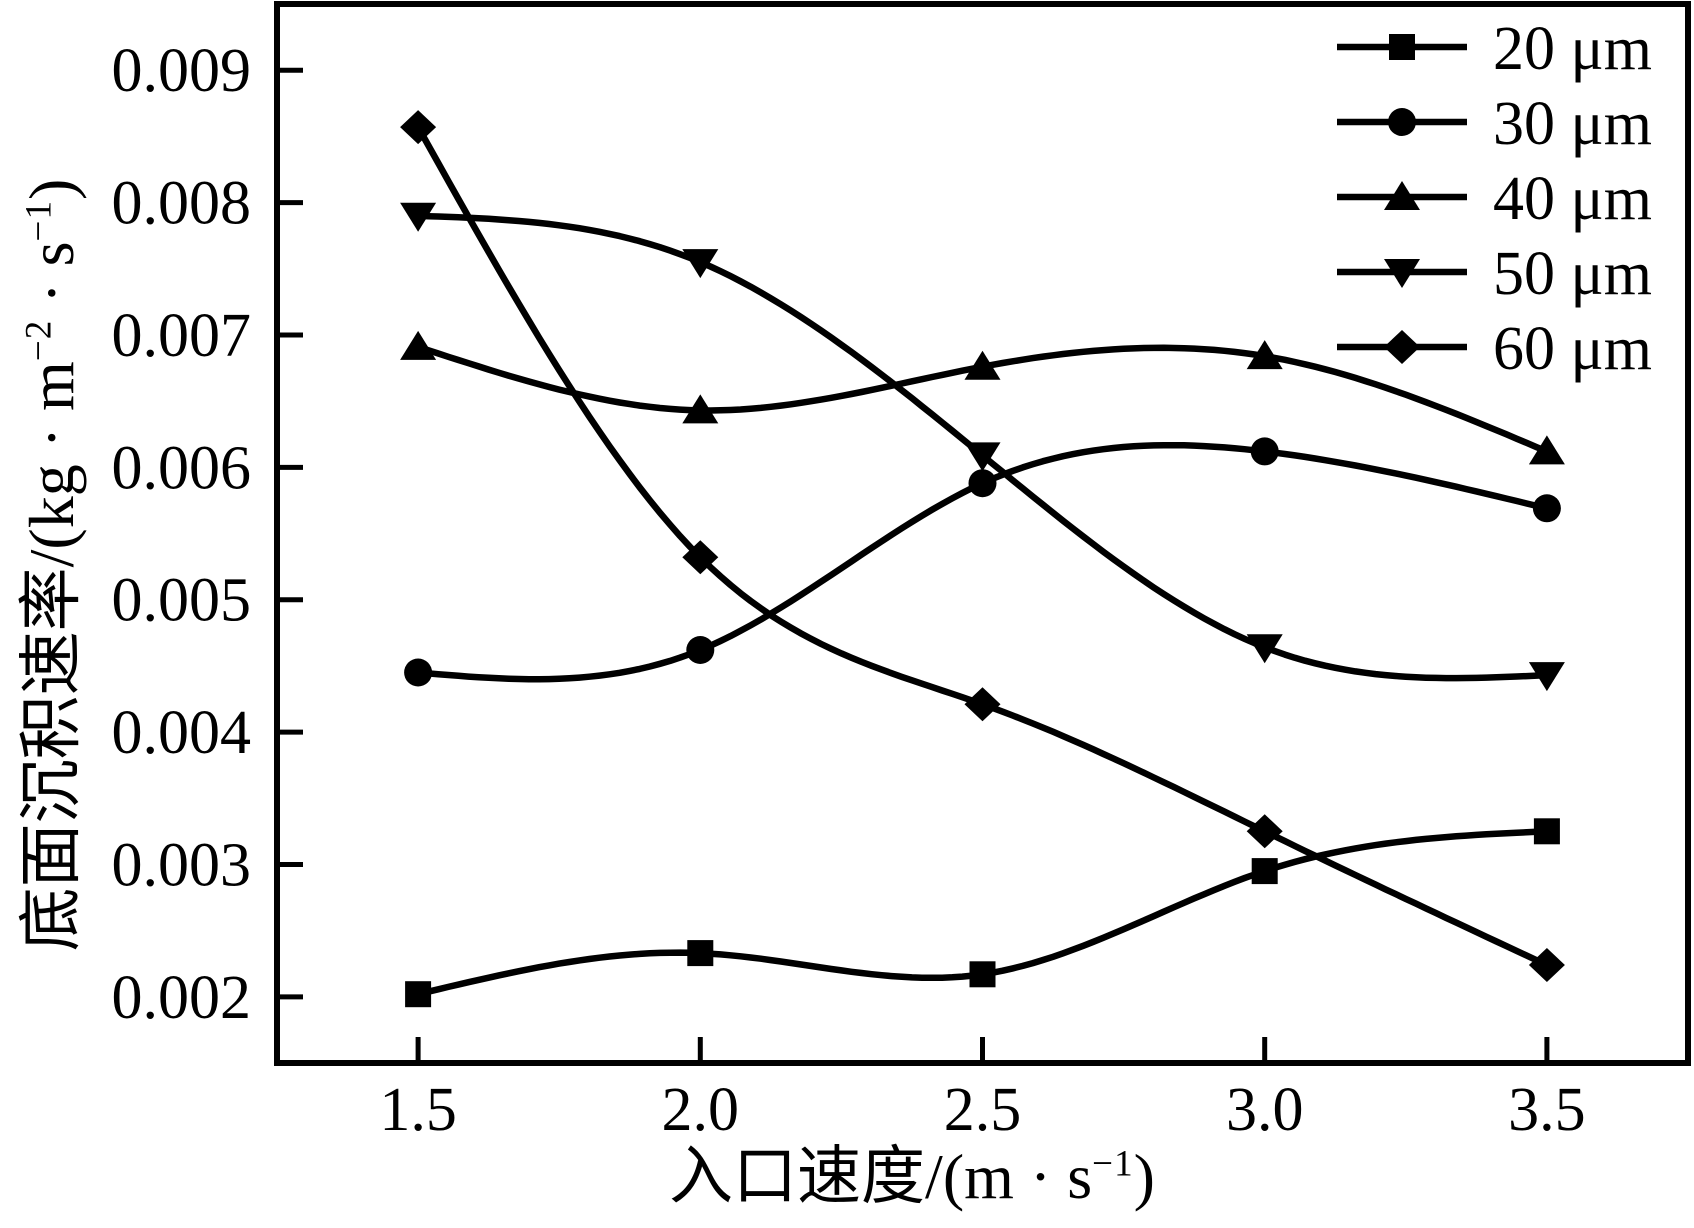 The width and height of the screenshot is (1694, 1228). What do you see at coordinates (701, 1110) in the screenshot?
I see `x-tick-label: 2.0` at bounding box center [701, 1110].